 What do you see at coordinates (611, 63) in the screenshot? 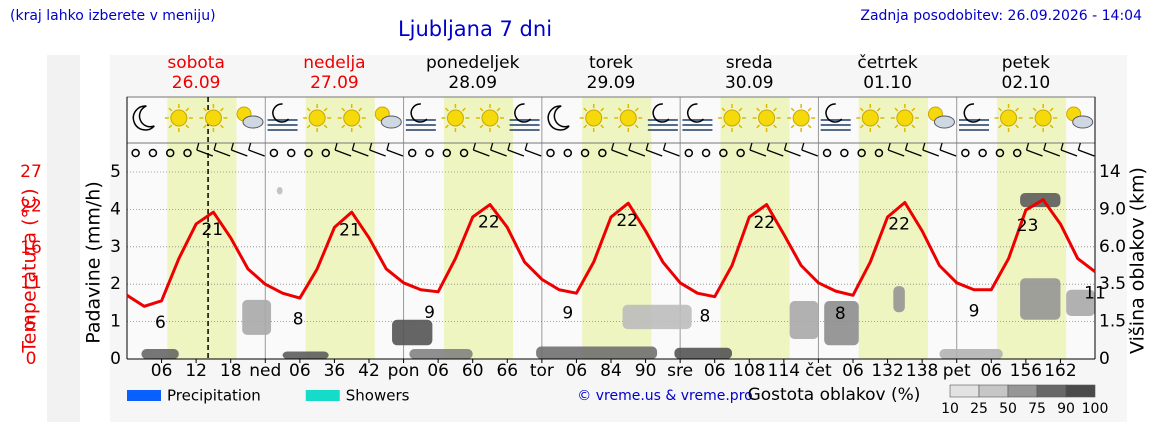
I see `day-name: torek` at bounding box center [611, 63].